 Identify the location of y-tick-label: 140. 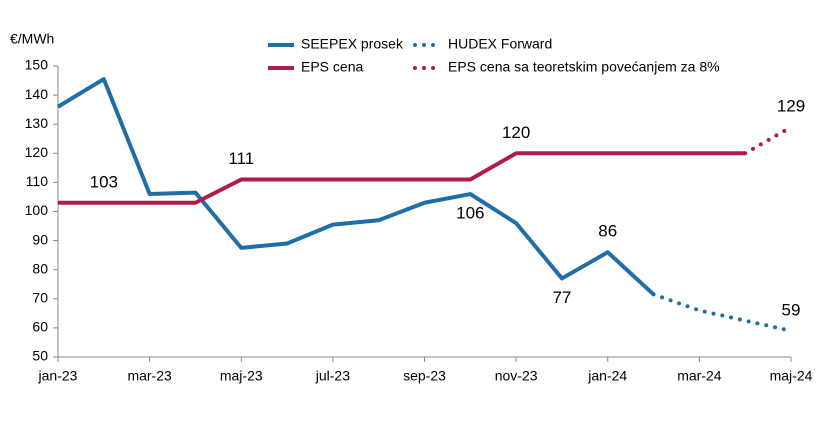
(37, 94).